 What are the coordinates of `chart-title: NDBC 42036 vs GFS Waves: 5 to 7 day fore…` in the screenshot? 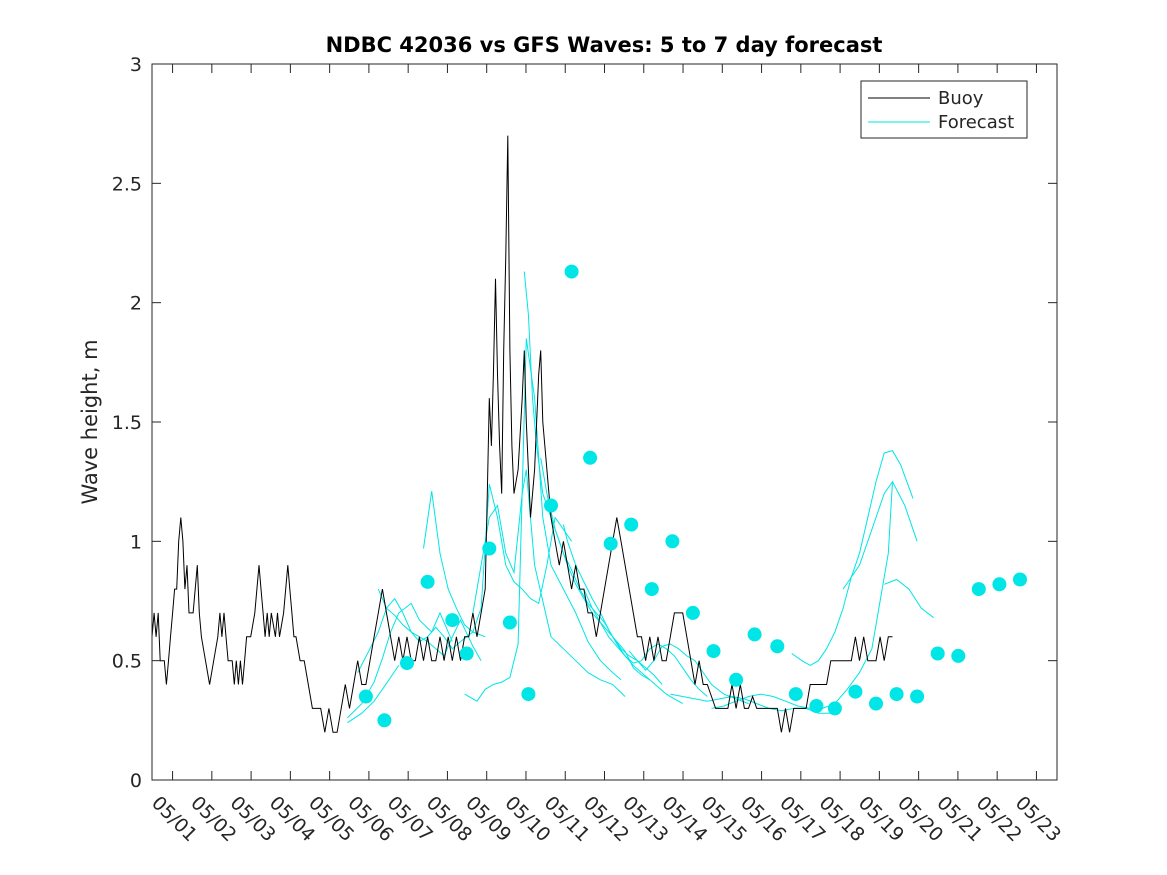 It's located at (604, 45).